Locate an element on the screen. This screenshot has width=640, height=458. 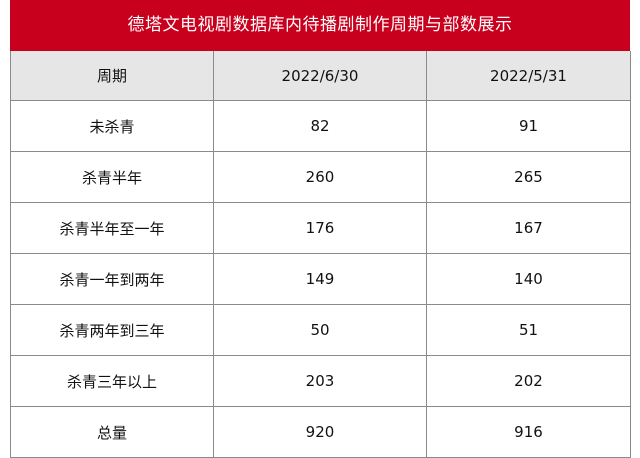
period-cell: 杀青三年以上 is located at coordinates (112, 381).